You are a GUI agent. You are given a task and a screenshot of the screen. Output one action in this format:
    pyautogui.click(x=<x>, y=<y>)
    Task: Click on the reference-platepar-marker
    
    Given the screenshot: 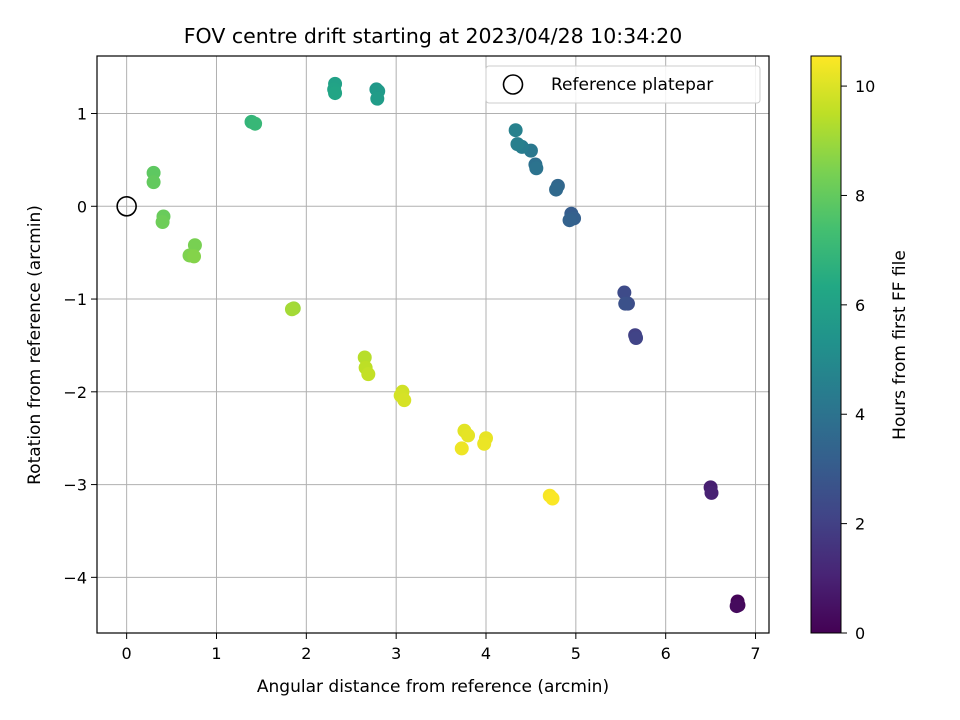 What is the action you would take?
    pyautogui.click(x=126, y=206)
    